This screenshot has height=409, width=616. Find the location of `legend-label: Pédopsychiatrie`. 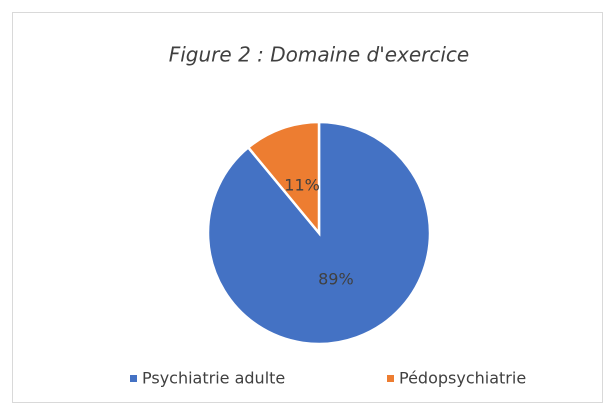

legend-label: Pédopsychiatrie is located at coordinates (462, 378).